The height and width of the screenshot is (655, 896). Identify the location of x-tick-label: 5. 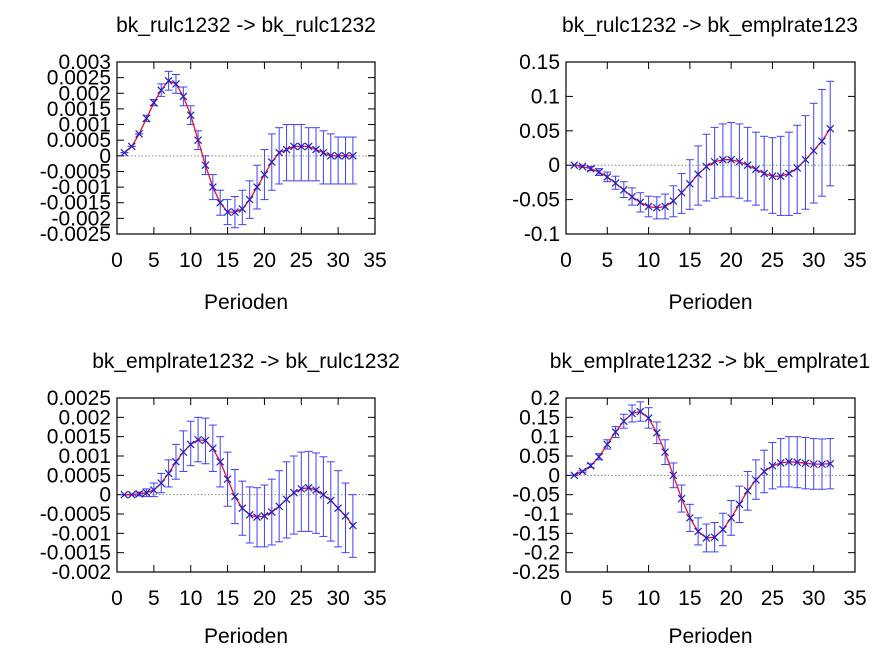
(154, 598).